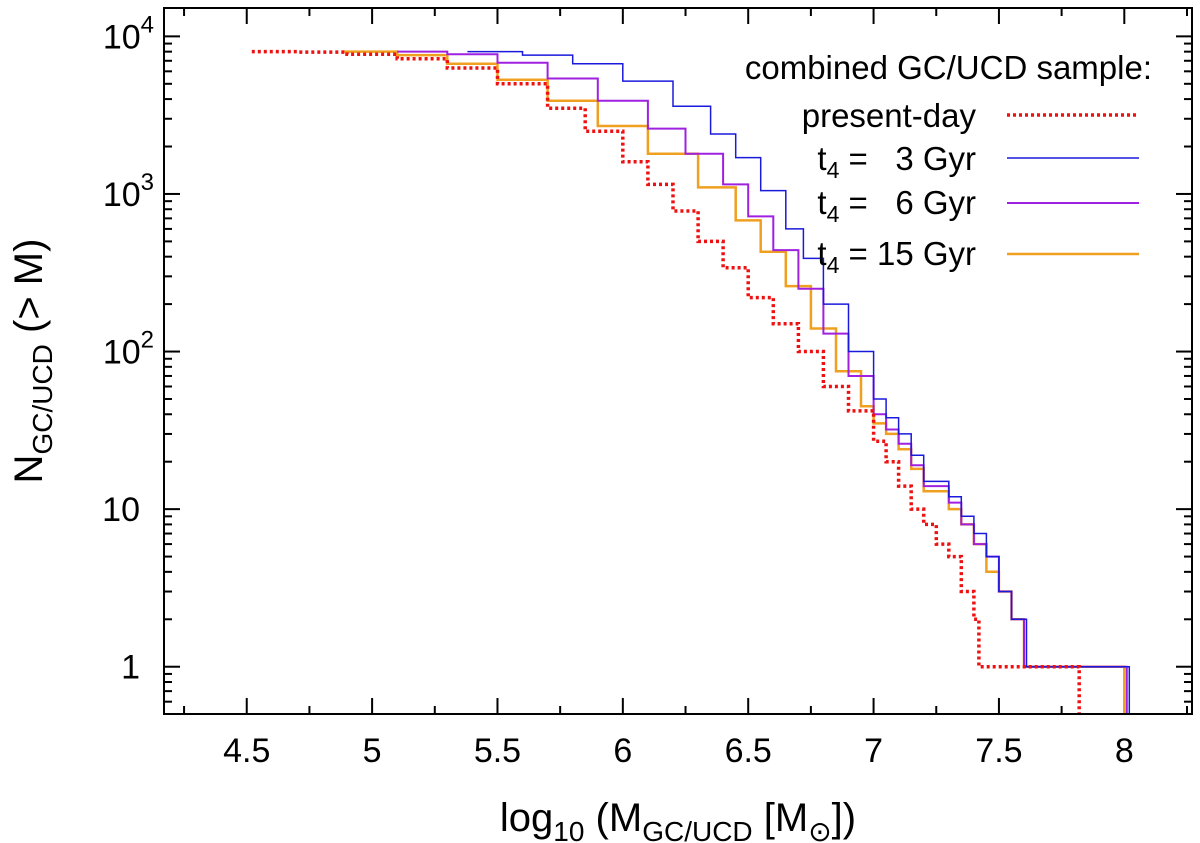  I want to click on x-tick-label: 7, so click(873, 751).